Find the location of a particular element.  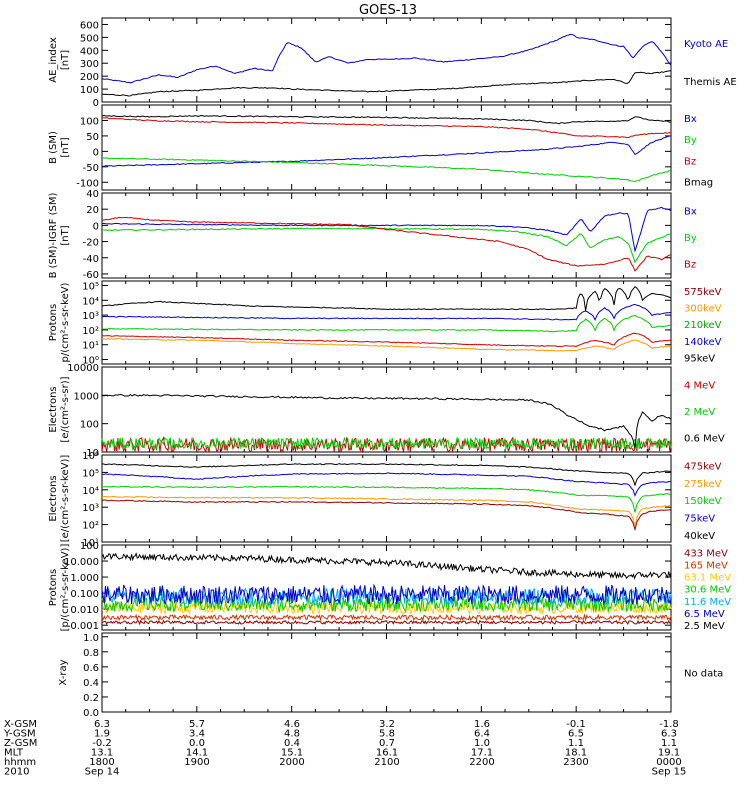

y-tick-label: 0.2 is located at coordinates (91, 698).